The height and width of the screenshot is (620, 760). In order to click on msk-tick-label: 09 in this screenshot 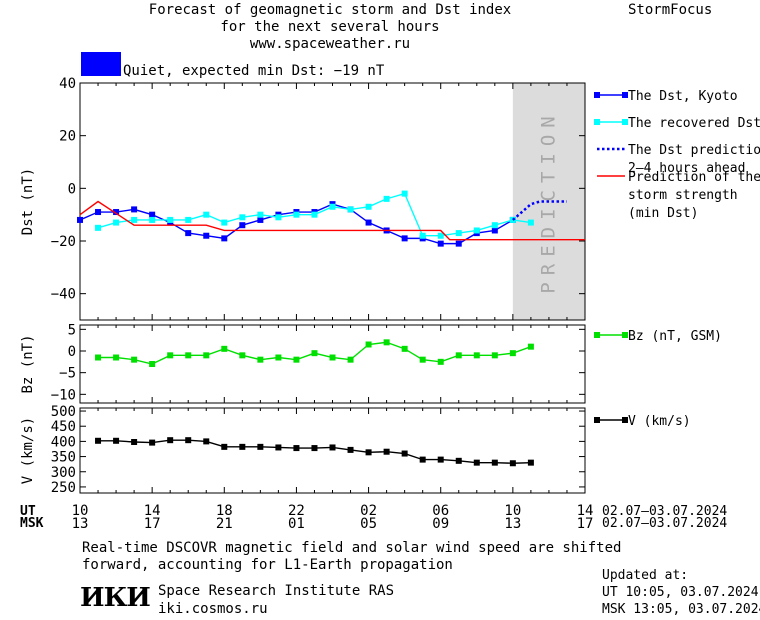, I will do `click(440, 524)`.